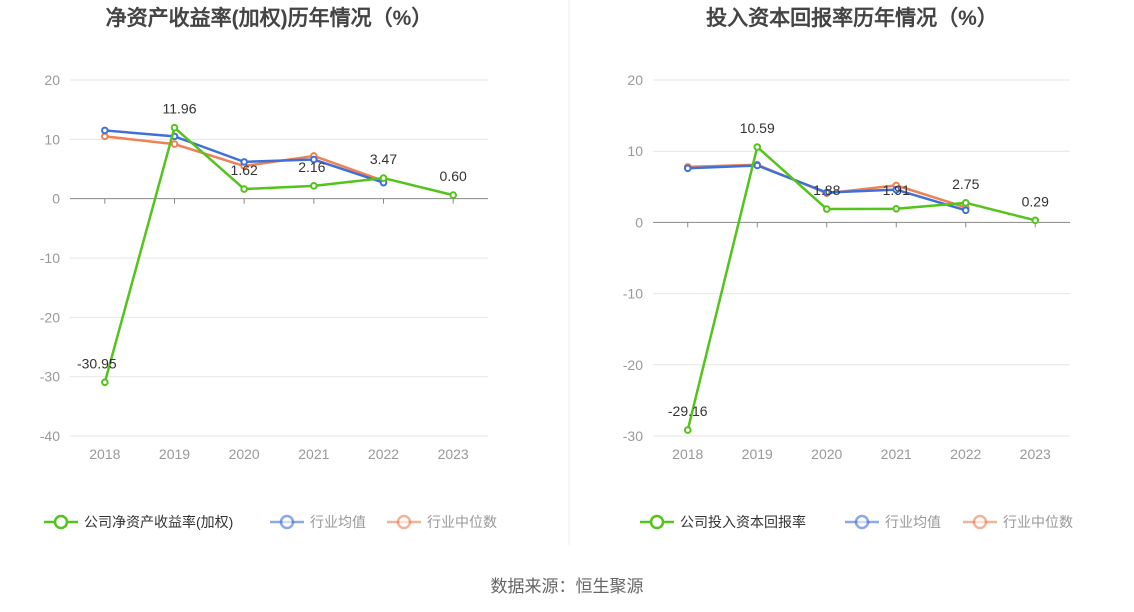  Describe the element at coordinates (50, 436) in the screenshot. I see `y-tick-label: -40` at that location.